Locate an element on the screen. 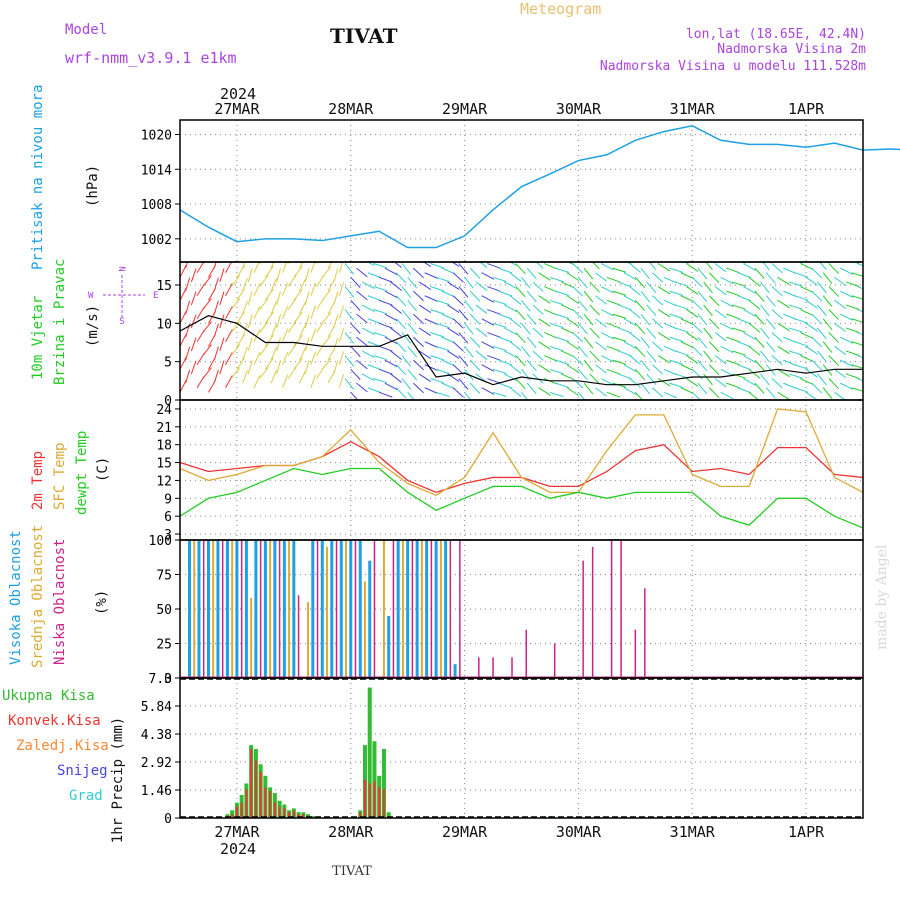  cloud-ylabel-3: Niska Oblacnost is located at coordinates (60, 602).